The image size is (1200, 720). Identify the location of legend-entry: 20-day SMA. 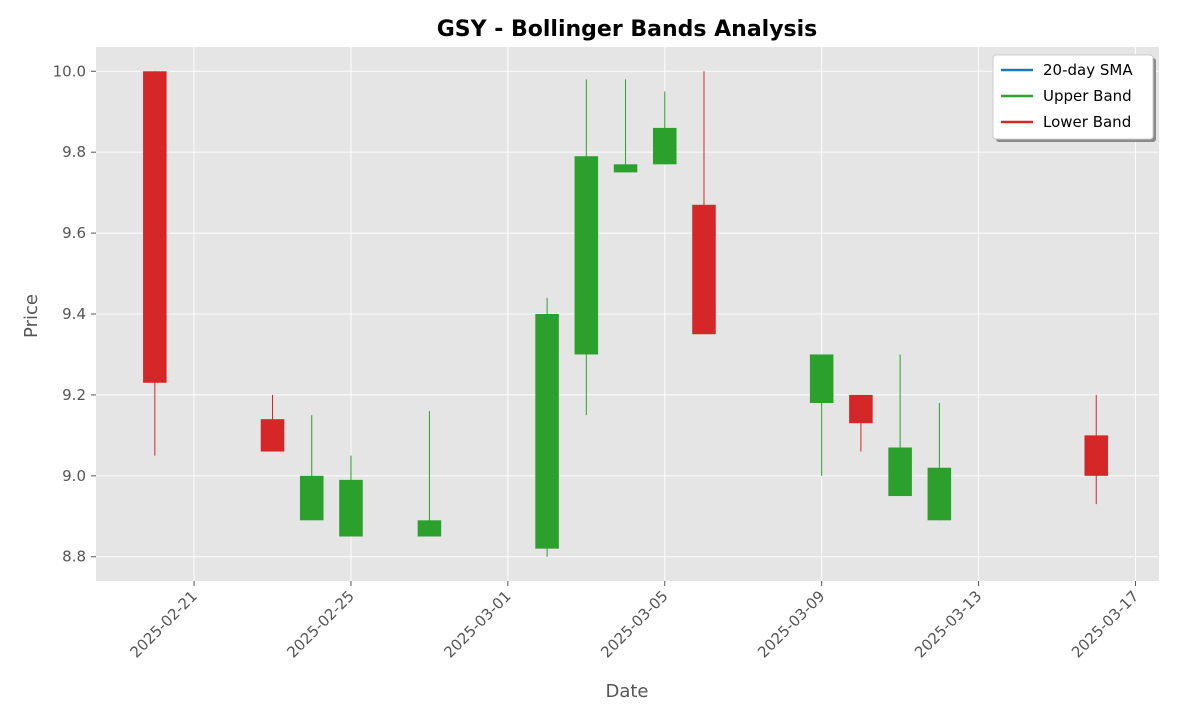
(1088, 70).